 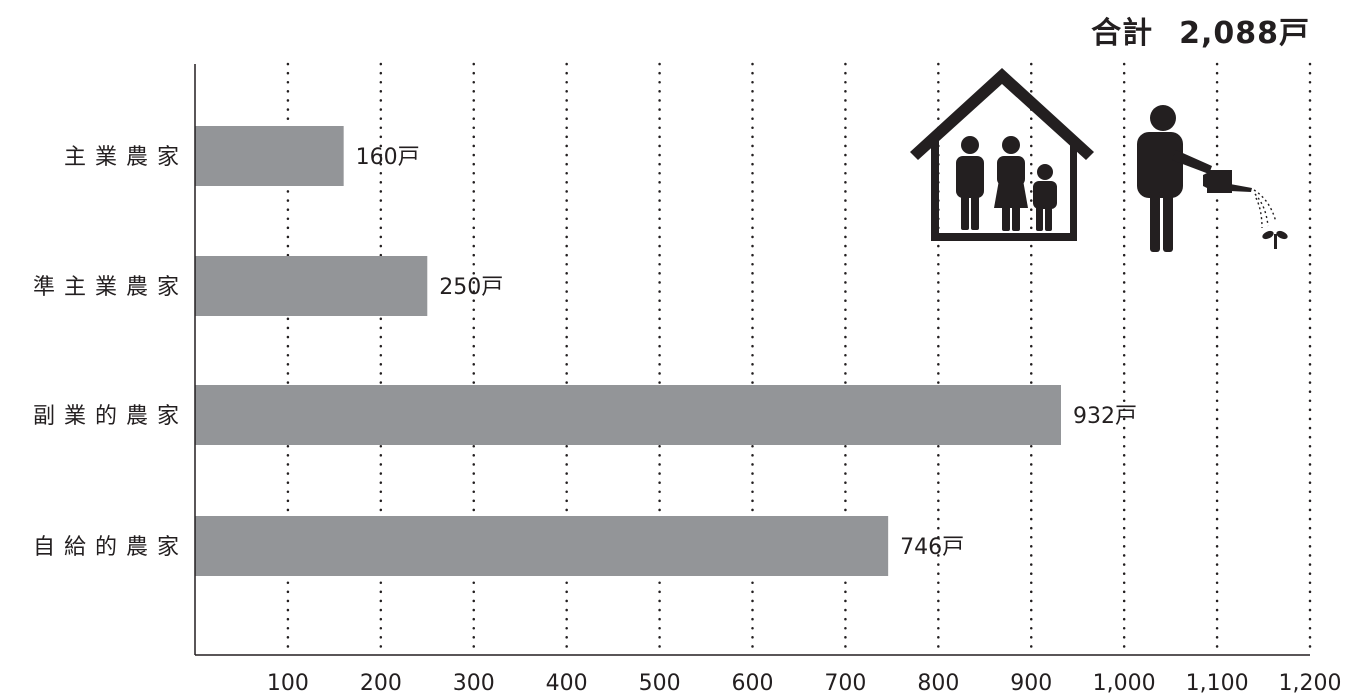 I want to click on value-label: 932戸, so click(x=1105, y=416).